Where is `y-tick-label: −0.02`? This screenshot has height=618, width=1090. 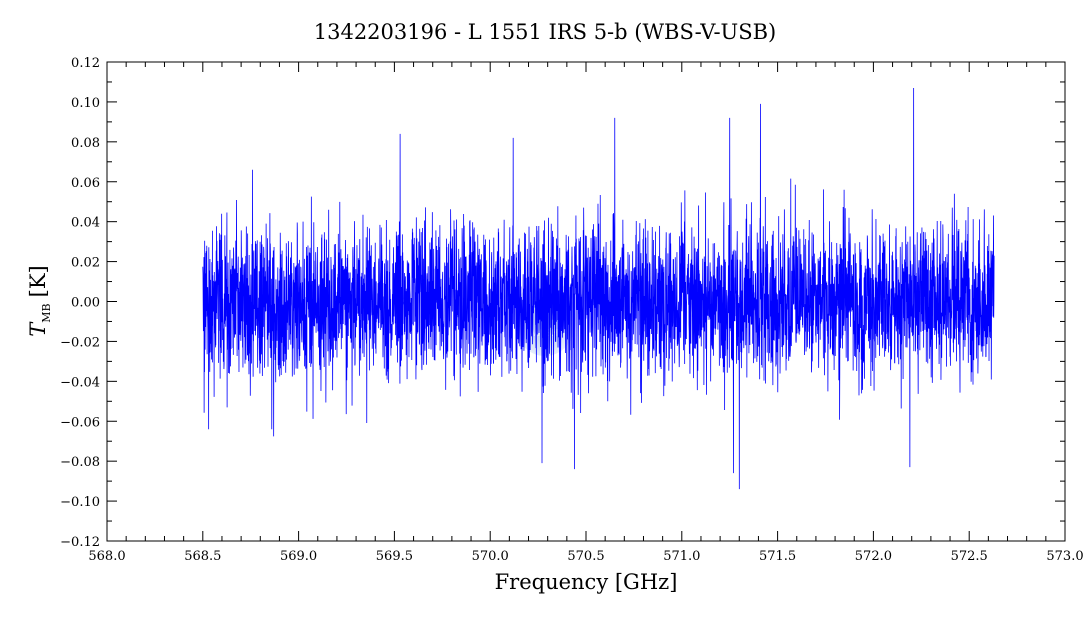
y-tick-label: −0.02 is located at coordinates (80, 342).